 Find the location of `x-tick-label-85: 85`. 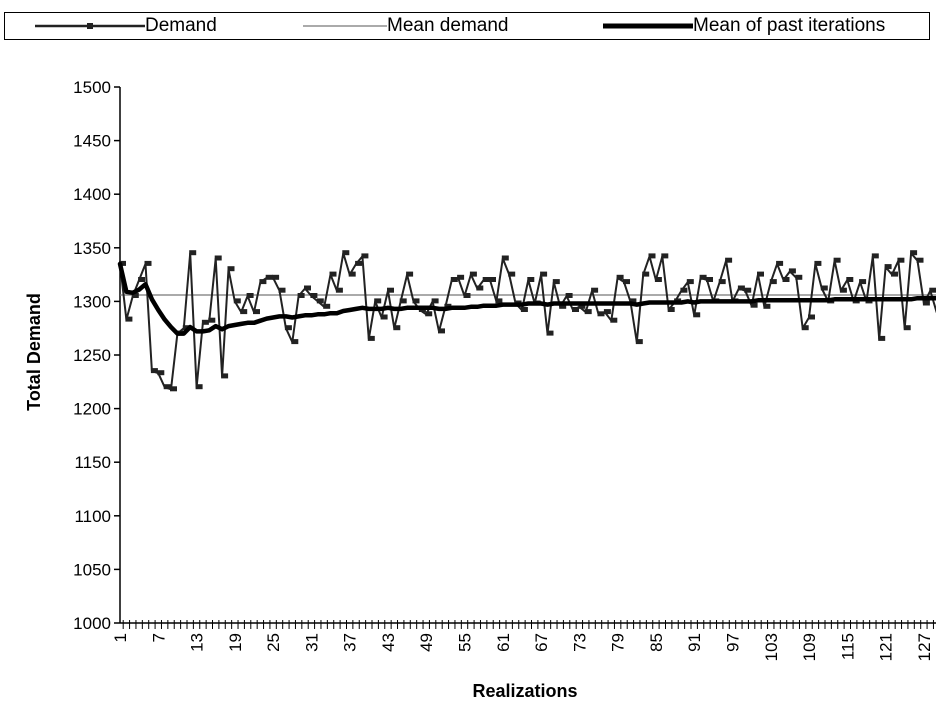

x-tick-label-85: 85 is located at coordinates (656, 642).